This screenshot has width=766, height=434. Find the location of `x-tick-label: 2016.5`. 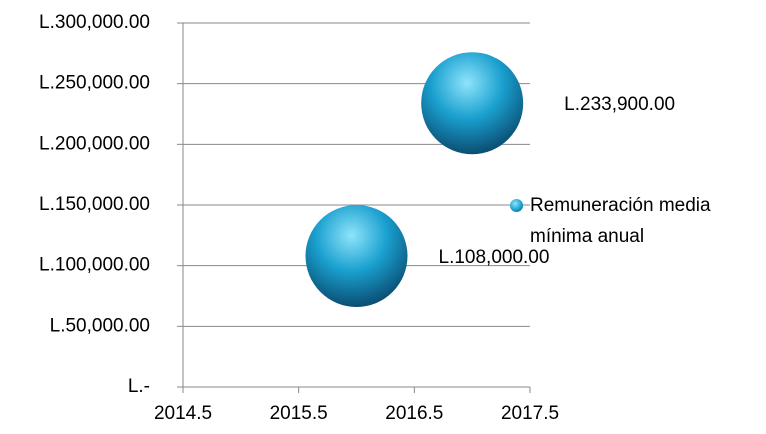

x-tick-label: 2016.5 is located at coordinates (414, 413).